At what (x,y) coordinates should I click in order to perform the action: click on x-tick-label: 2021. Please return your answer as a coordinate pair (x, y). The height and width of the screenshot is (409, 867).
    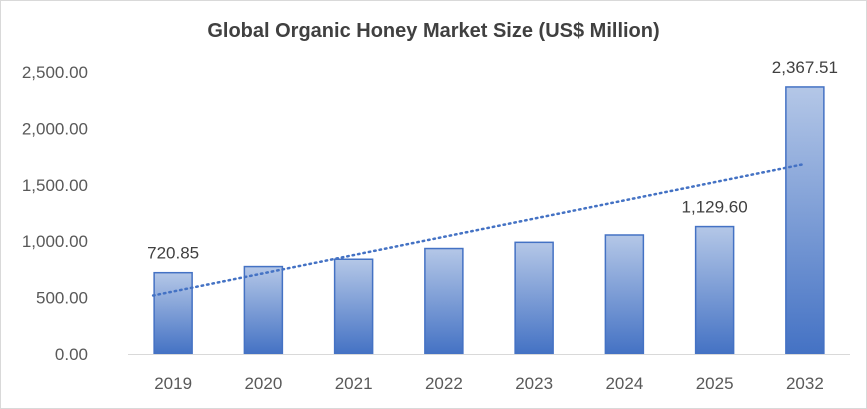
    Looking at the image, I should click on (354, 383).